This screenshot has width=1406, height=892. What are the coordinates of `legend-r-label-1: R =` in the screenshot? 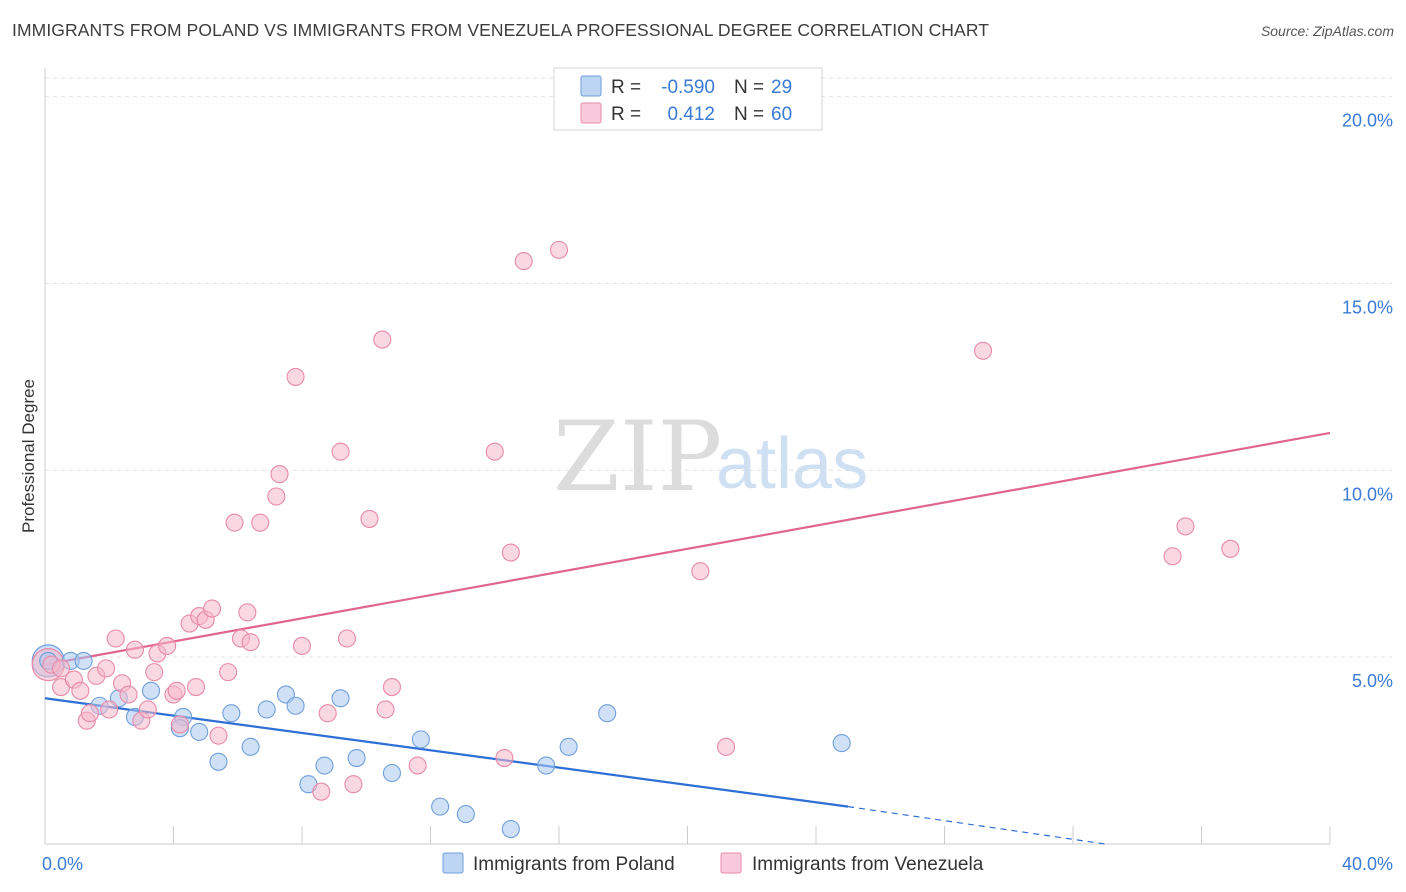 It's located at (626, 114).